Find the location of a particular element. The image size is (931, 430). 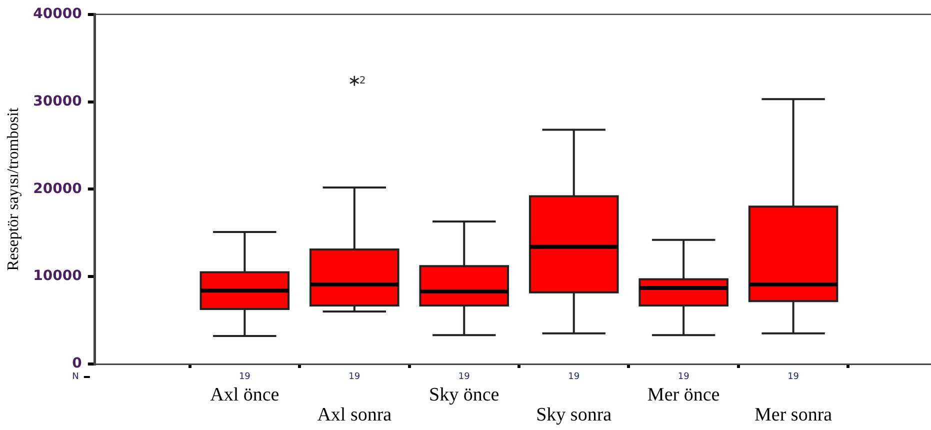

y-axis-title: Reseptör sayısı/trombosit is located at coordinates (13, 189).